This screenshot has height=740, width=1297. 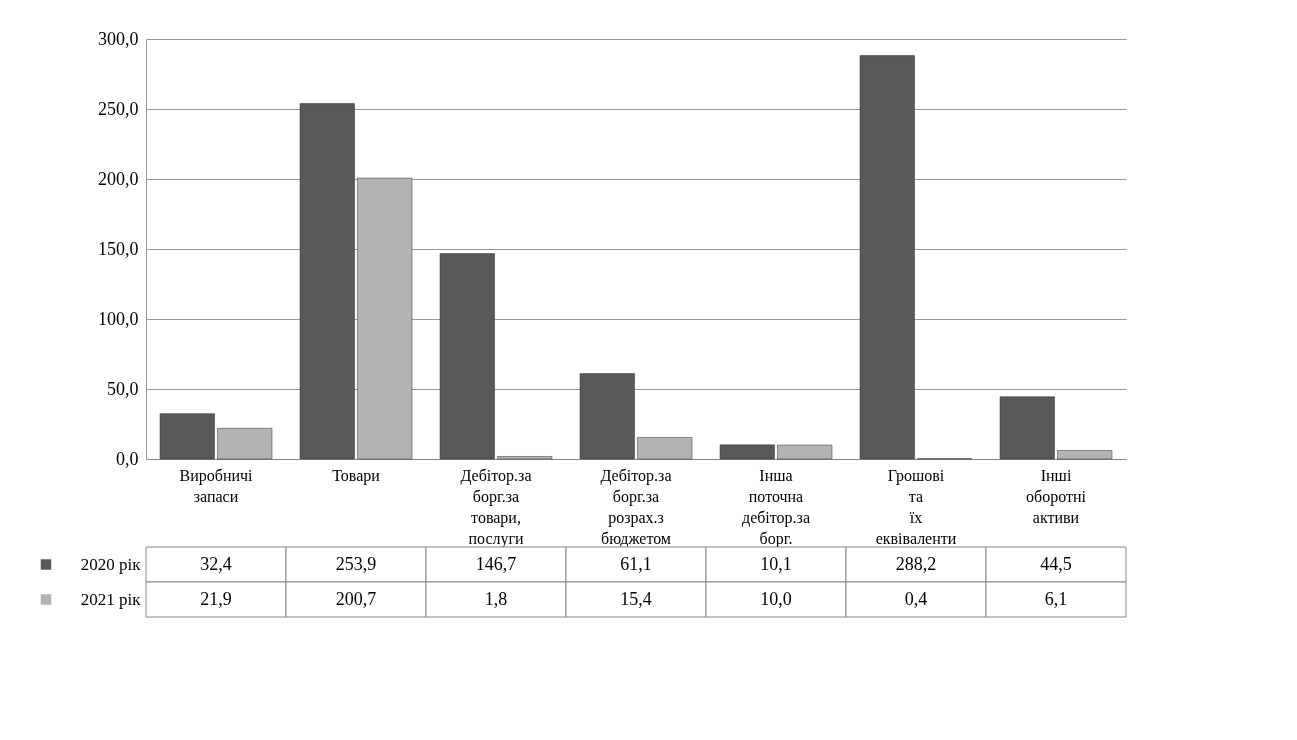 I want to click on data-label: 15,4, so click(x=636, y=598).